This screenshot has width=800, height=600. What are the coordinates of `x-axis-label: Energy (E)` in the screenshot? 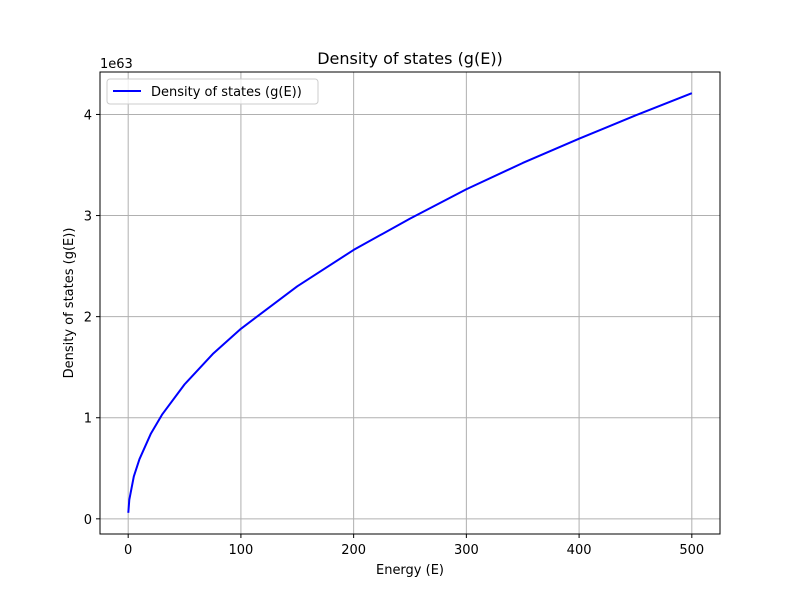 It's located at (410, 570).